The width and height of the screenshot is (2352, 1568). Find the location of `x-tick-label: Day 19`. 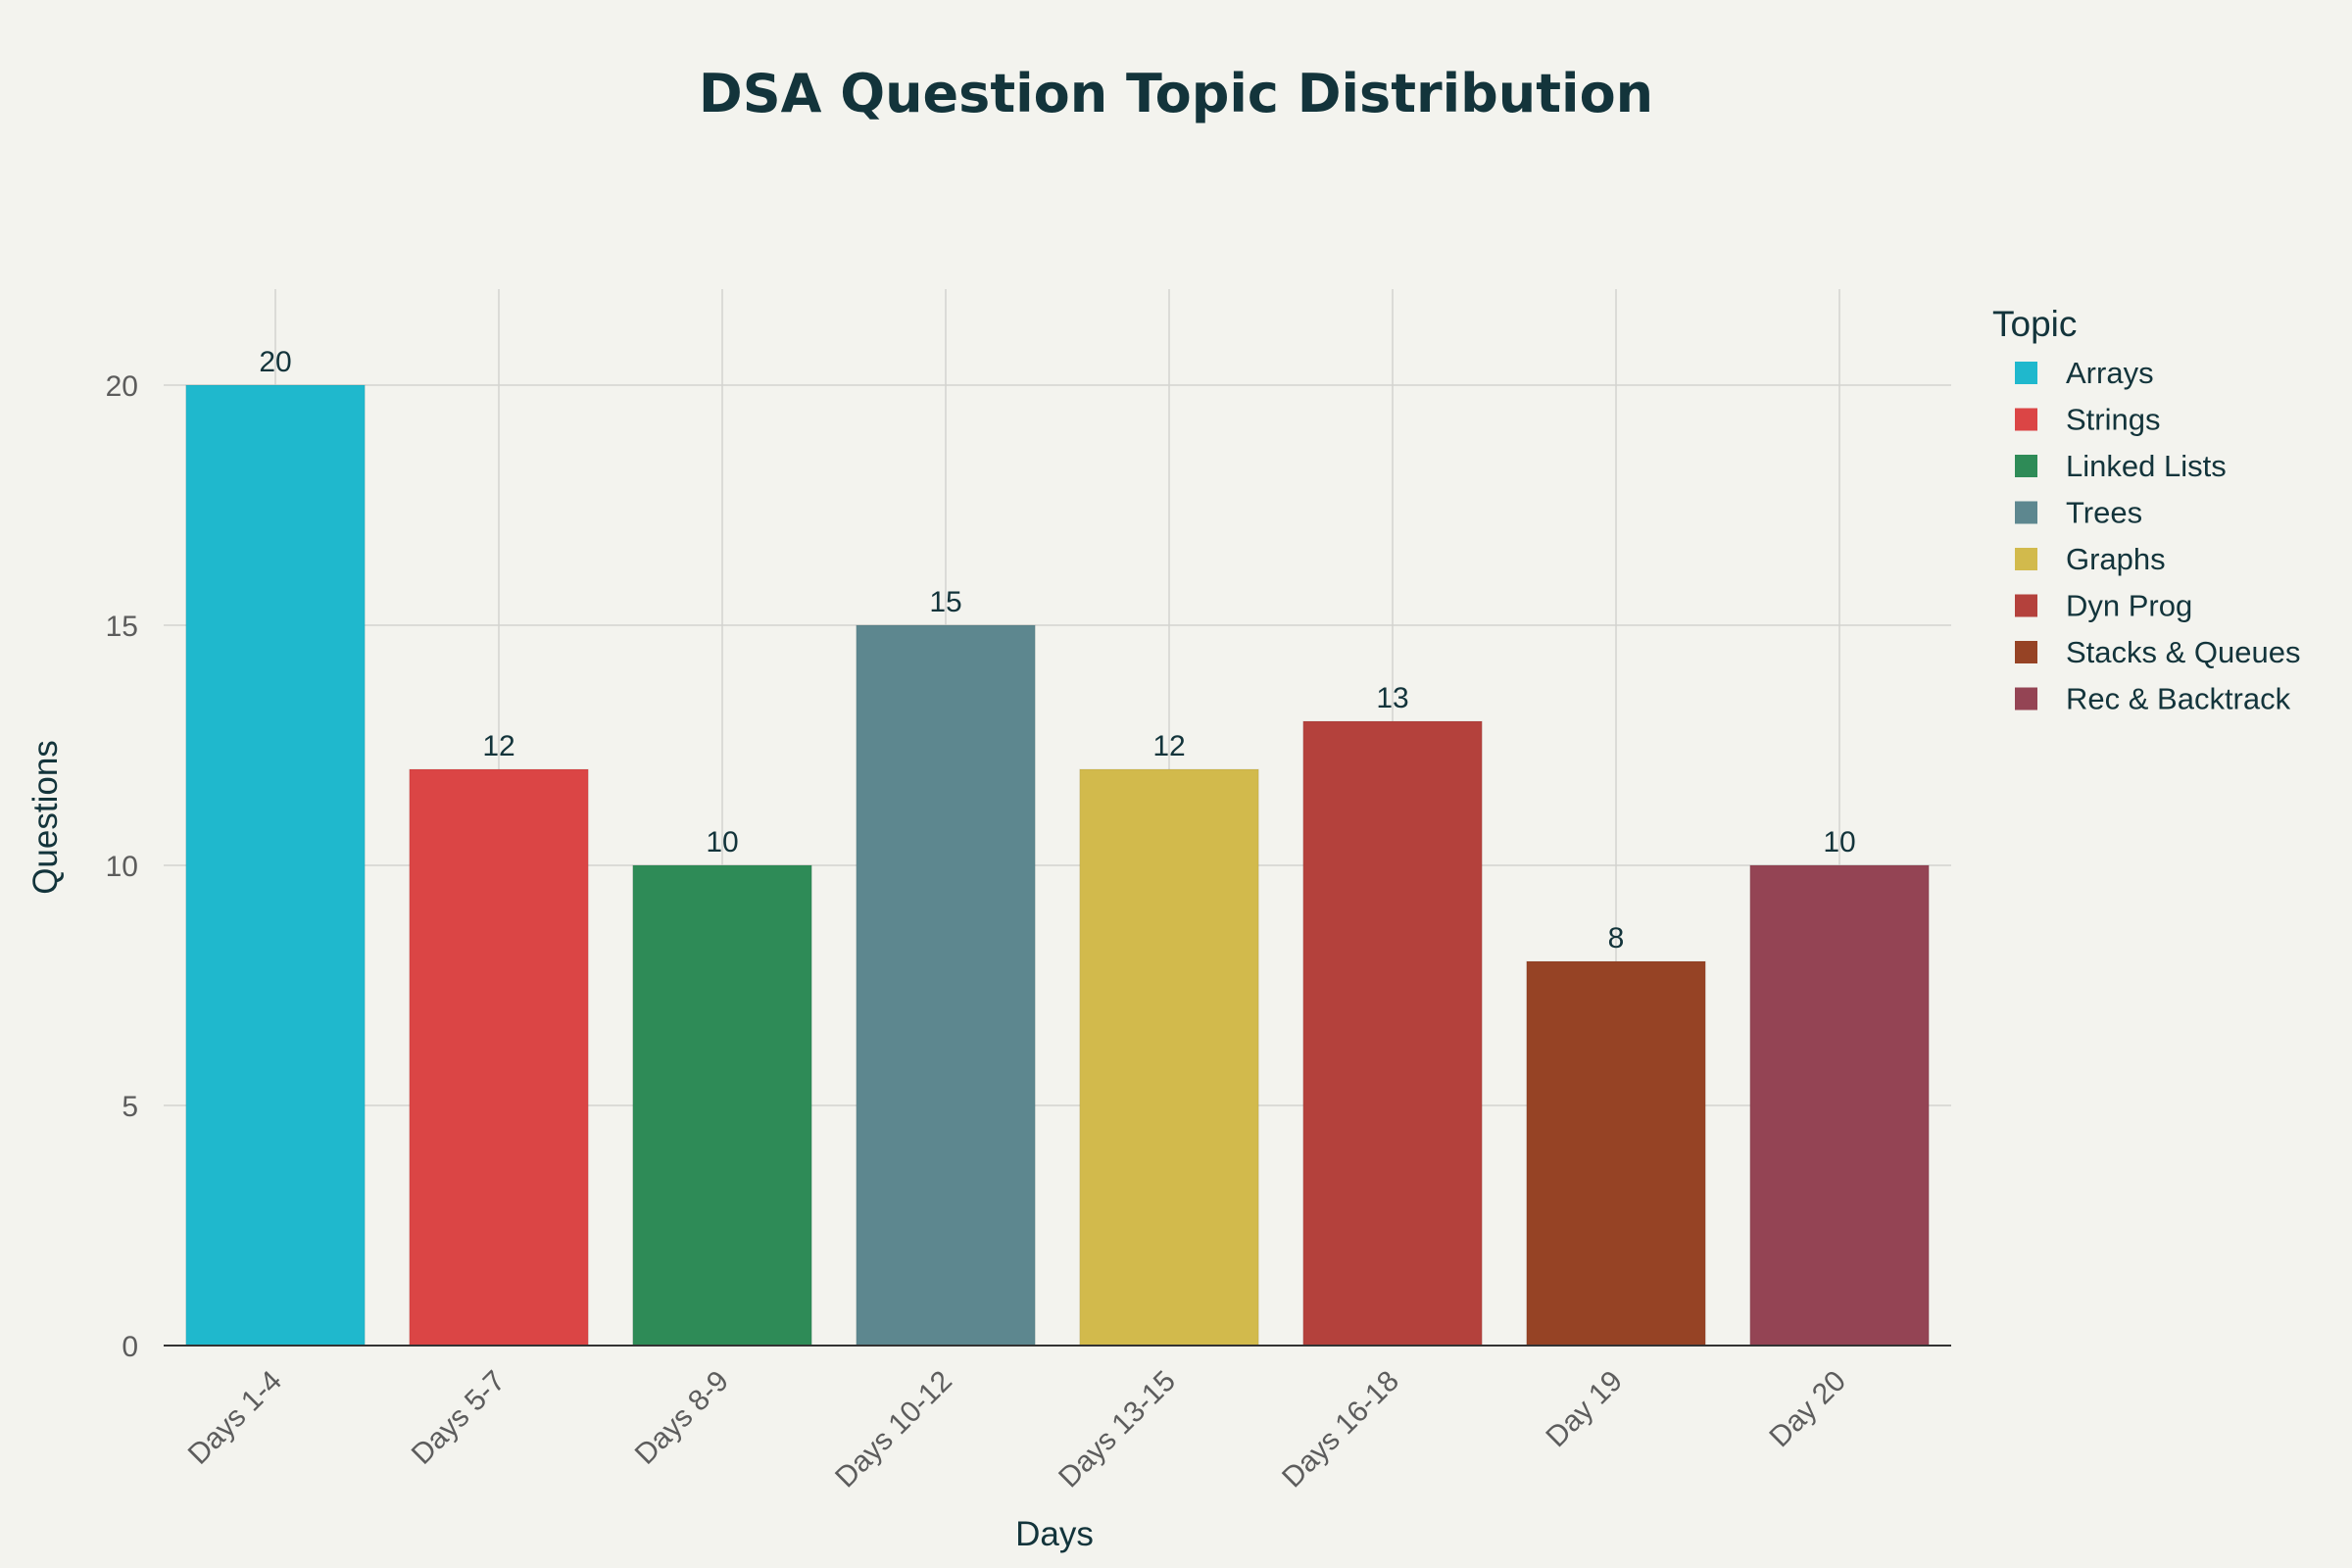

x-tick-label: Day 19 is located at coordinates (1584, 1409).